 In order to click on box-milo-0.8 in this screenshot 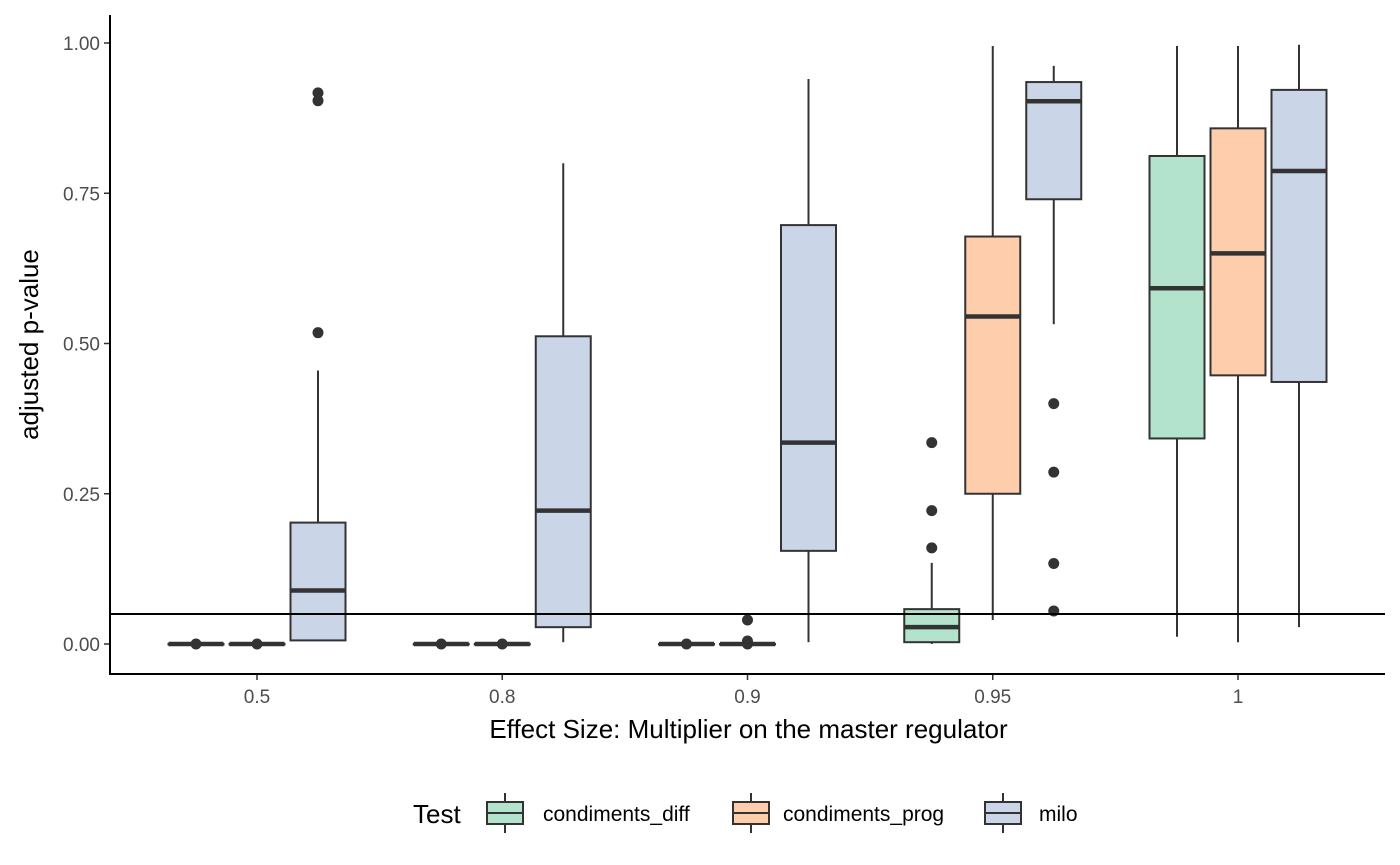, I will do `click(563, 403)`.